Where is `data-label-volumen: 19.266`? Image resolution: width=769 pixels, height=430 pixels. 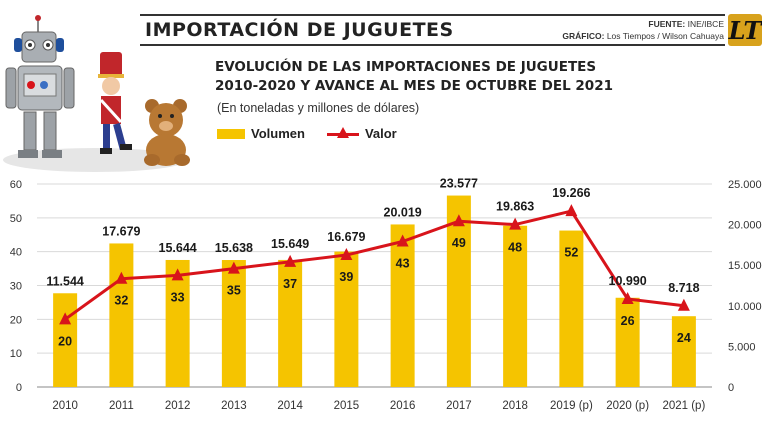
data-label-volumen: 19.266 is located at coordinates (571, 193).